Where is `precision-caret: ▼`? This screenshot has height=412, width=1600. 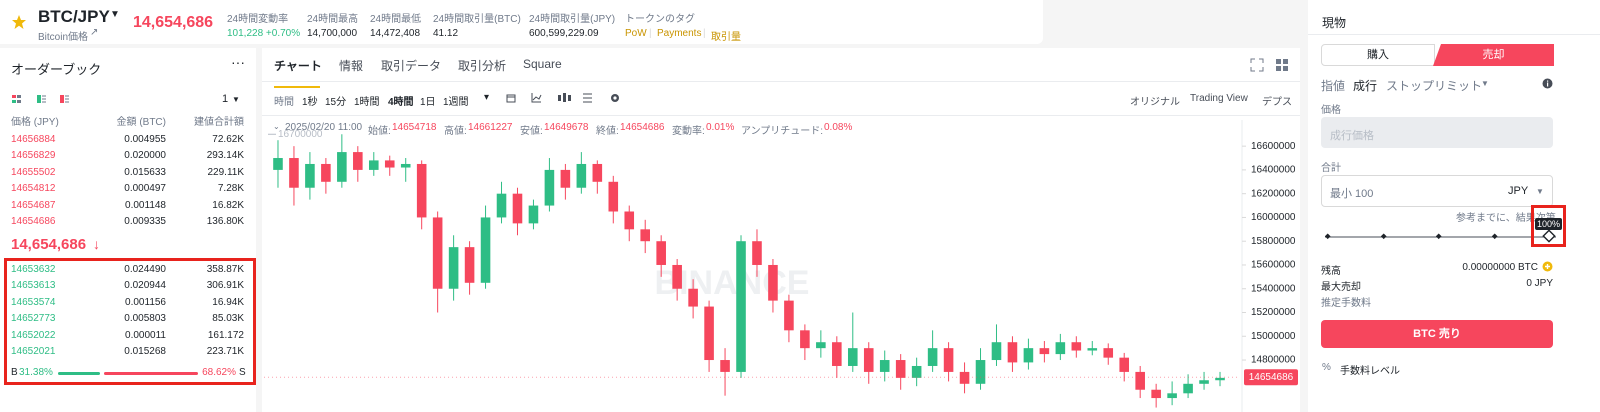
precision-caret: ▼ is located at coordinates (236, 99).